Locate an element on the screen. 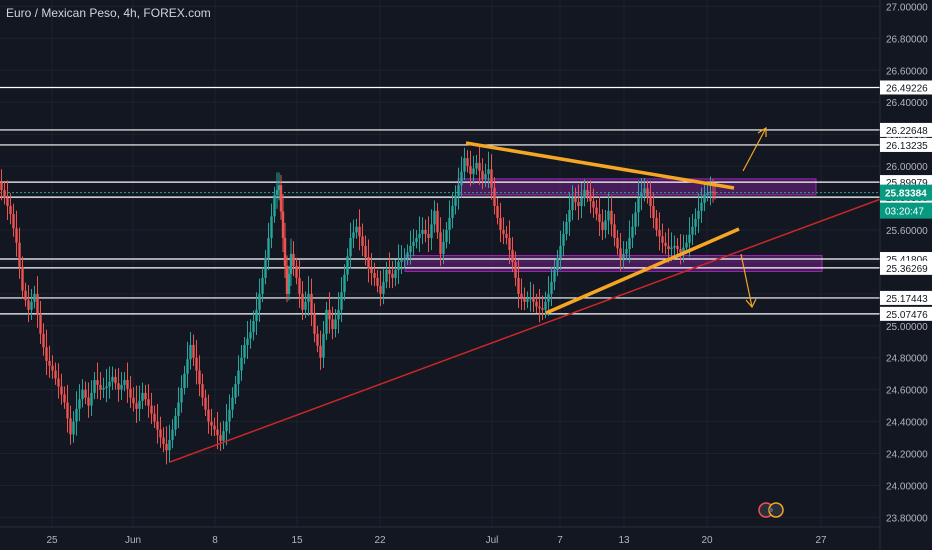  level-tag-label: 25.36269 is located at coordinates (907, 269).